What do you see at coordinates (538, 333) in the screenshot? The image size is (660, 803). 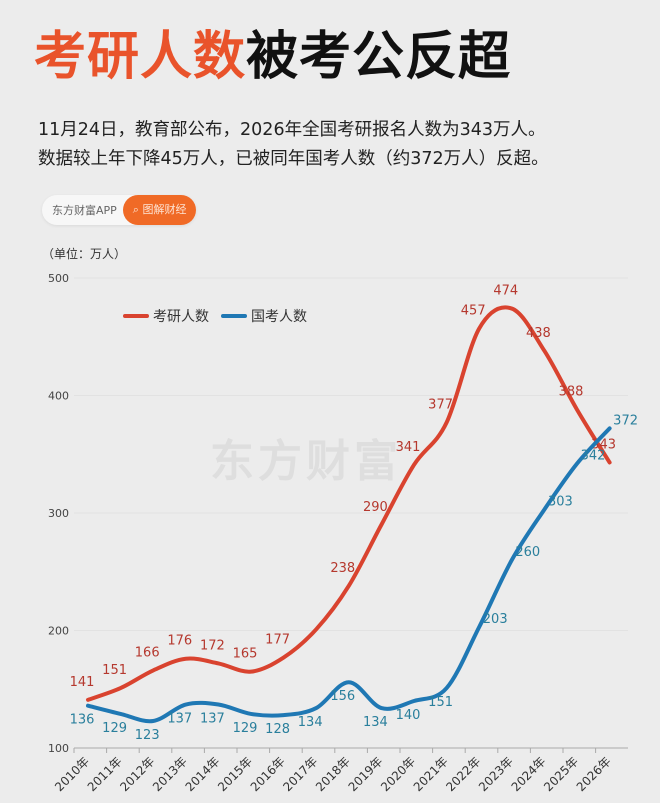 I see `data-label: 438` at bounding box center [538, 333].